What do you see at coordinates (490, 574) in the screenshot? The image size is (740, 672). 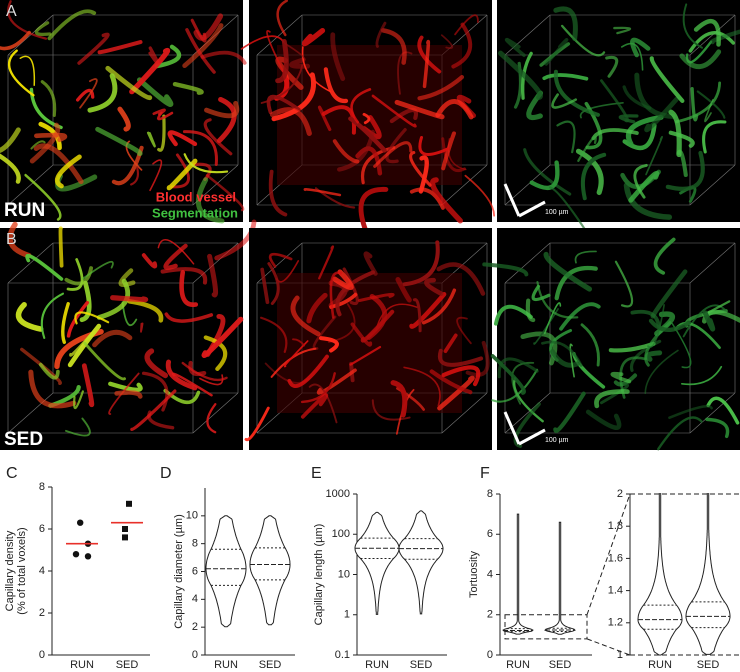 I see `y-tick-label: 4` at bounding box center [490, 574].